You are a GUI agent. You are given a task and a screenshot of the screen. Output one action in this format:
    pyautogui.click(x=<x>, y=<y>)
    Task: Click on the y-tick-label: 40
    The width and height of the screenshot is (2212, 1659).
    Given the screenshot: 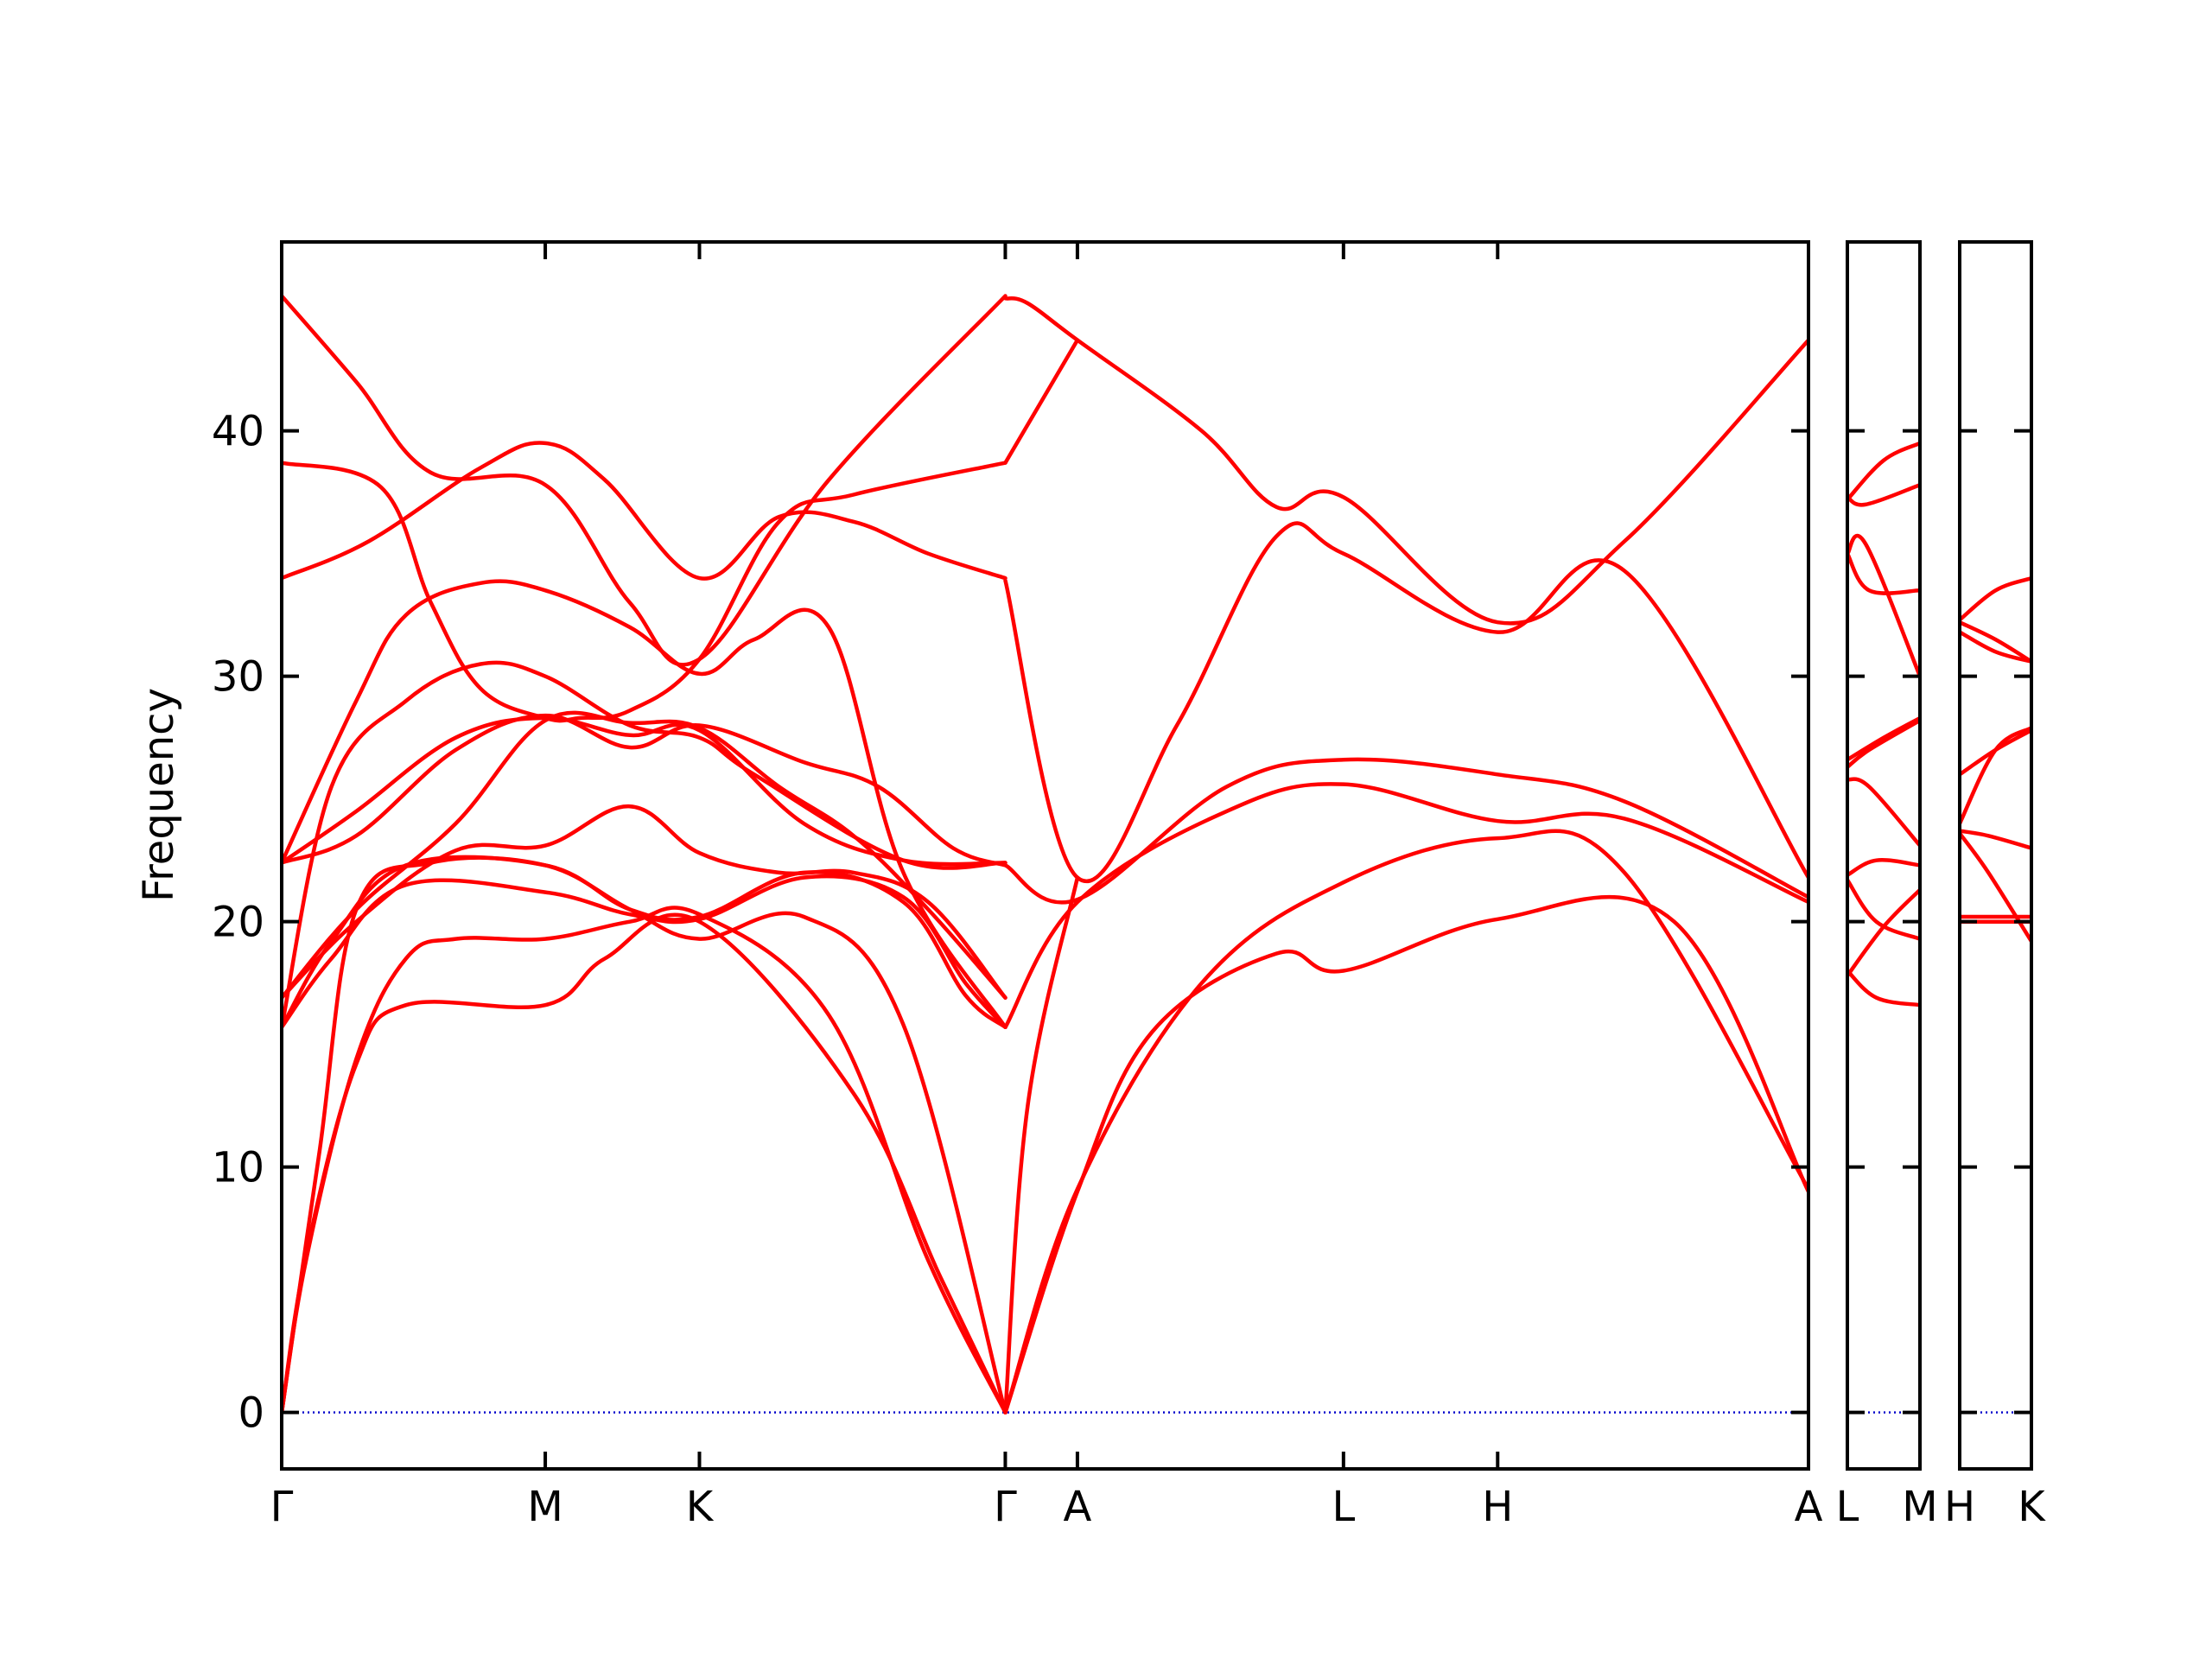 What is the action you would take?
    pyautogui.click(x=238, y=432)
    